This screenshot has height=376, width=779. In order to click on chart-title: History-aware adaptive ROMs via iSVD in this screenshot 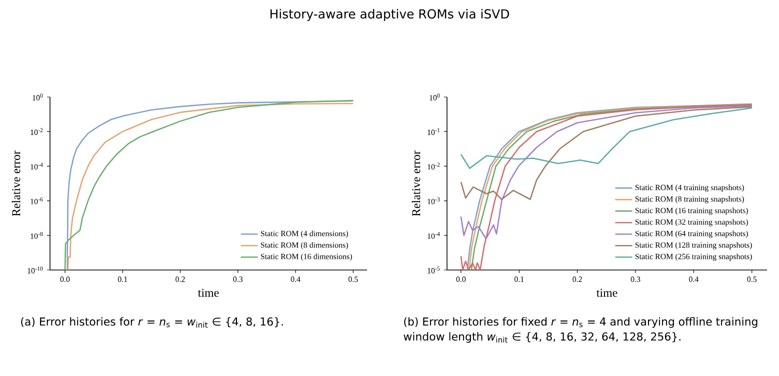, I will do `click(390, 15)`.